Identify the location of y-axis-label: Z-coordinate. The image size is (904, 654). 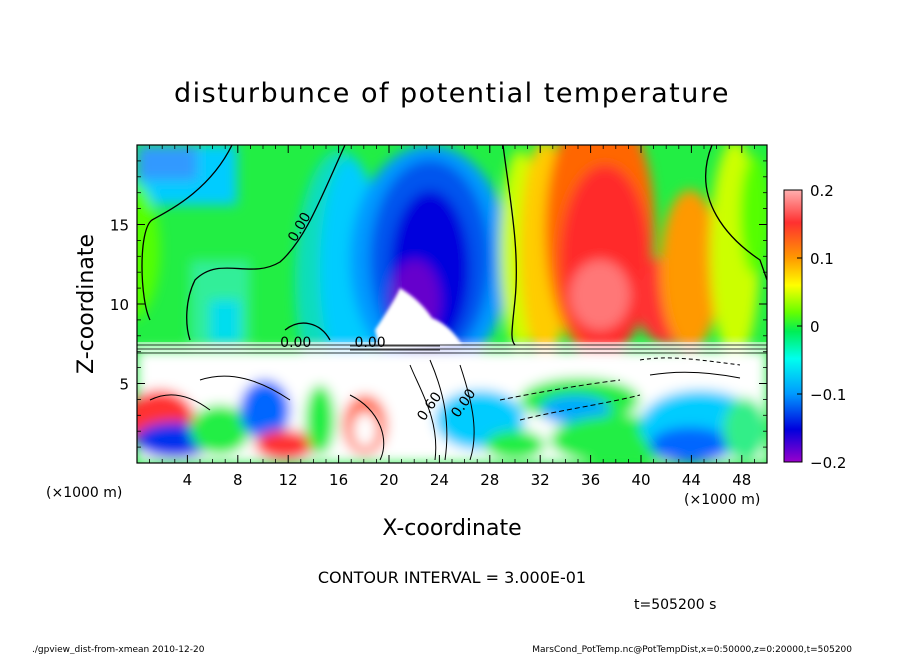
(86, 304).